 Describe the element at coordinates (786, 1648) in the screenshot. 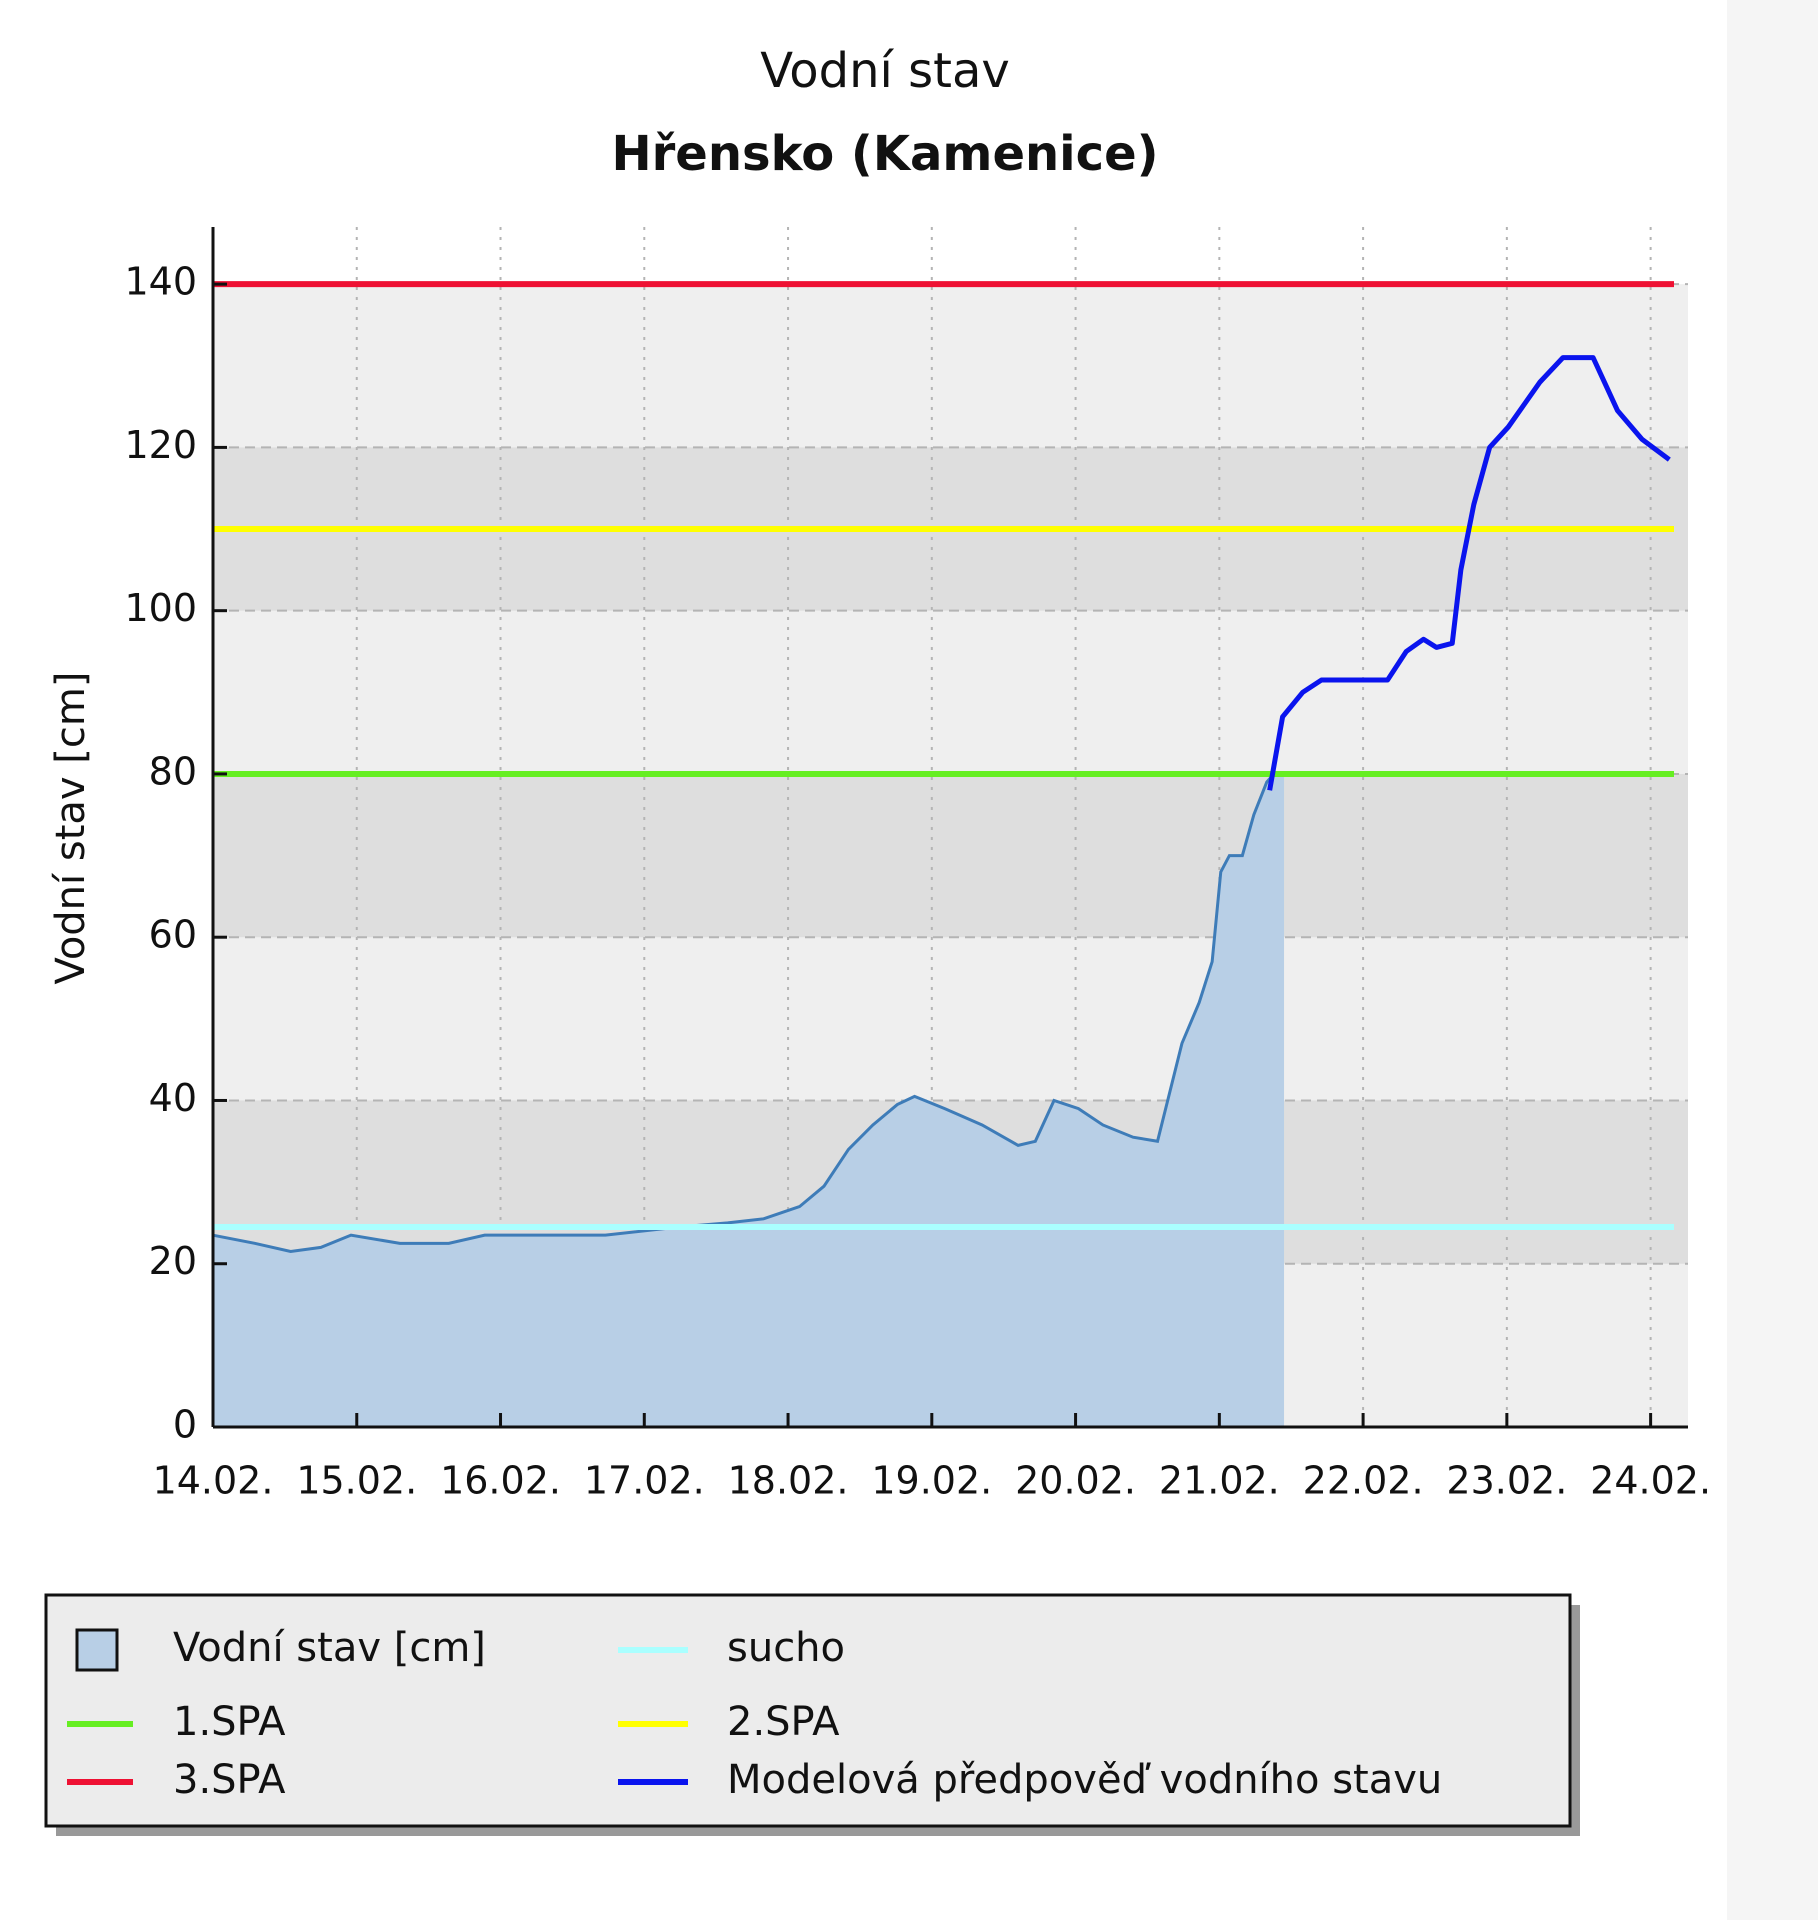

I see `legend-label: sucho` at that location.